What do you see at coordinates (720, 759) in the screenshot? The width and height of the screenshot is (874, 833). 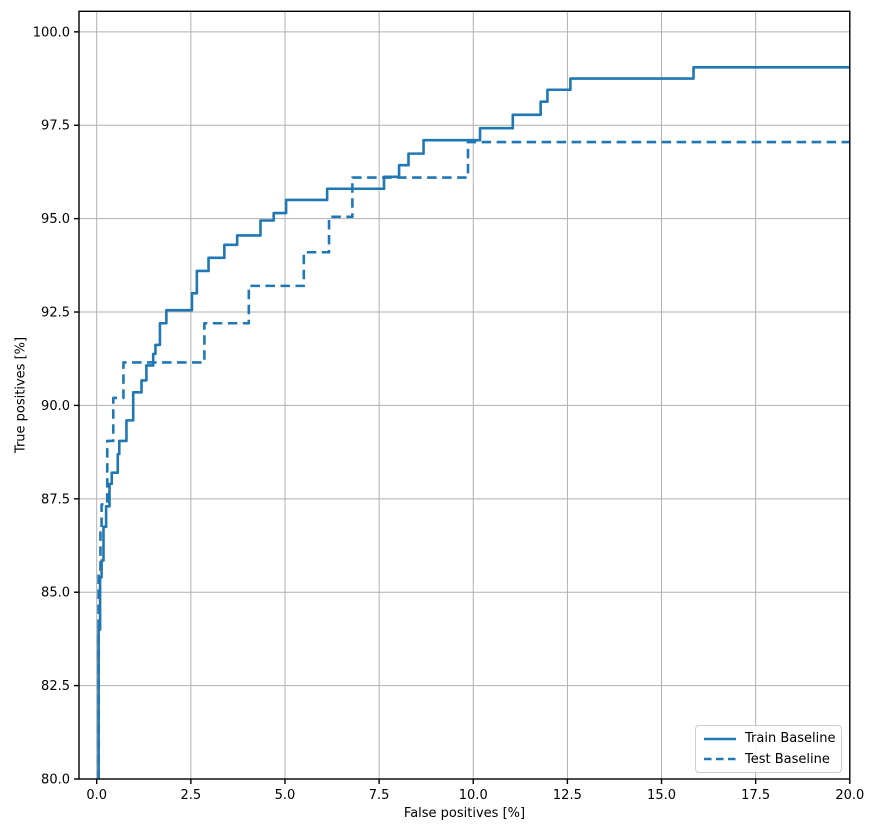 I see `legend-test-line-sample` at bounding box center [720, 759].